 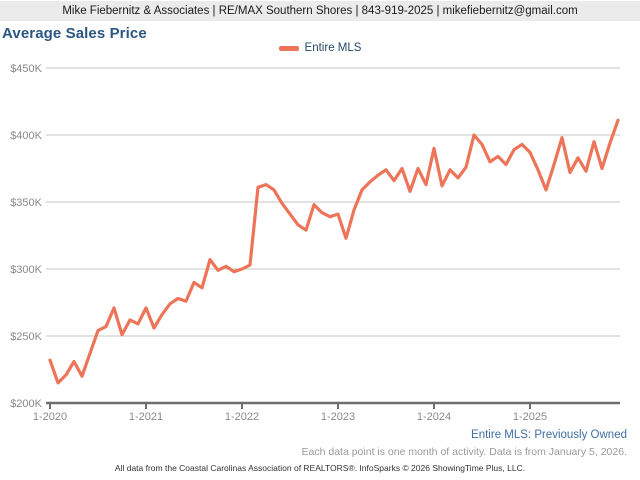 I want to click on svg-text: 1-2025, so click(x=530, y=417).